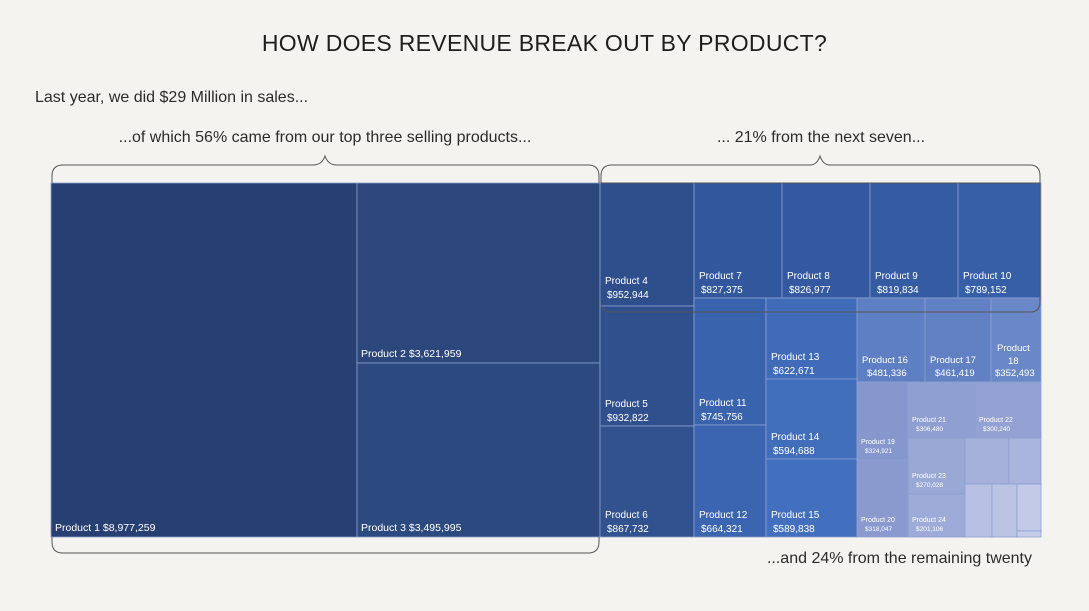 The width and height of the screenshot is (1089, 611). Describe the element at coordinates (898, 290) in the screenshot. I see `cell-label-value: $819,834` at that location.